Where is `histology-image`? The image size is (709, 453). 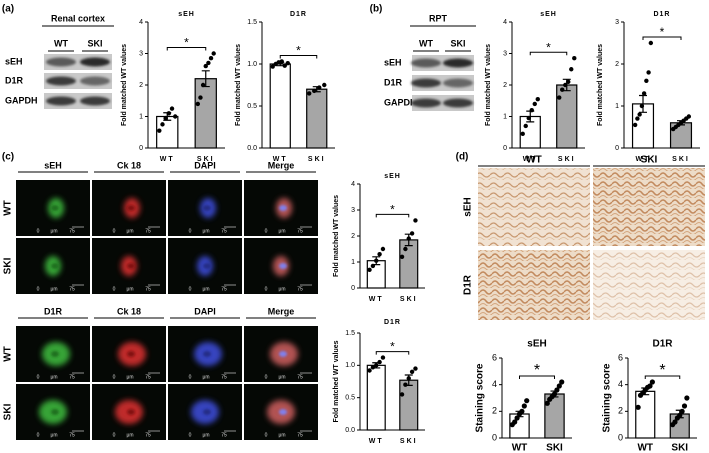 histology-image is located at coordinates (534, 207).